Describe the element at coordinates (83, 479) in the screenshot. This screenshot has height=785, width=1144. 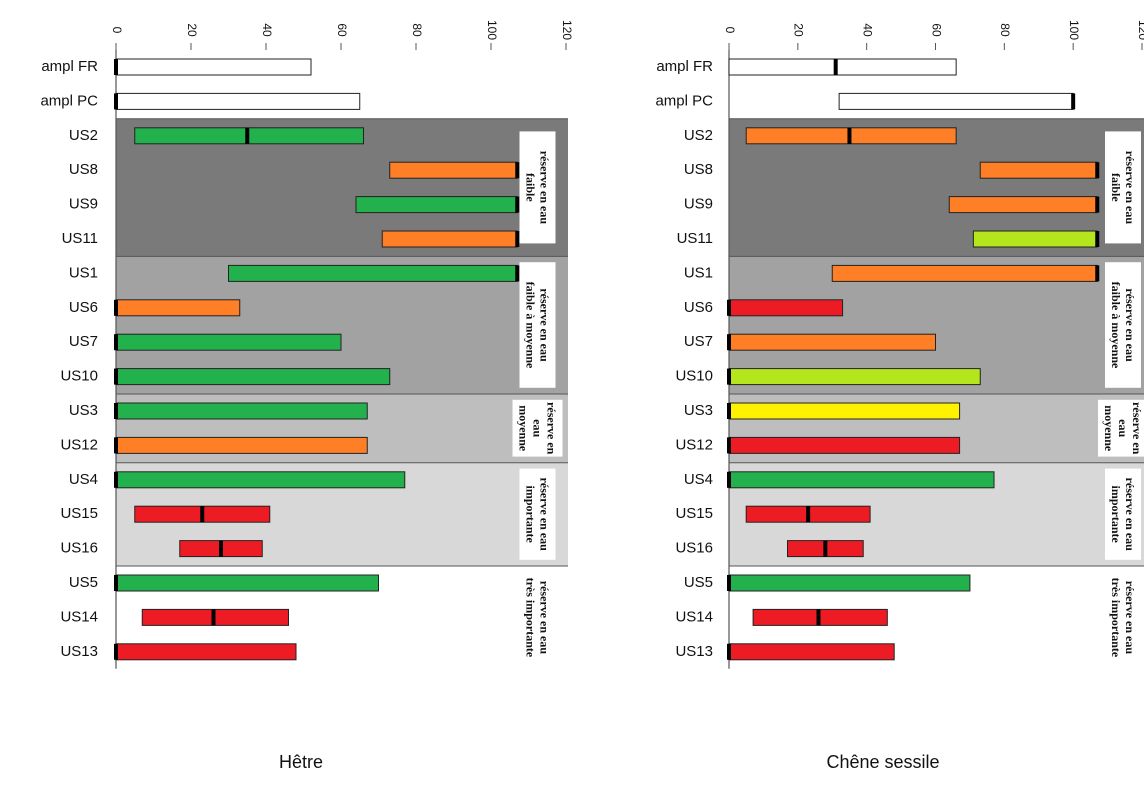
I see `category-label: US4` at that location.